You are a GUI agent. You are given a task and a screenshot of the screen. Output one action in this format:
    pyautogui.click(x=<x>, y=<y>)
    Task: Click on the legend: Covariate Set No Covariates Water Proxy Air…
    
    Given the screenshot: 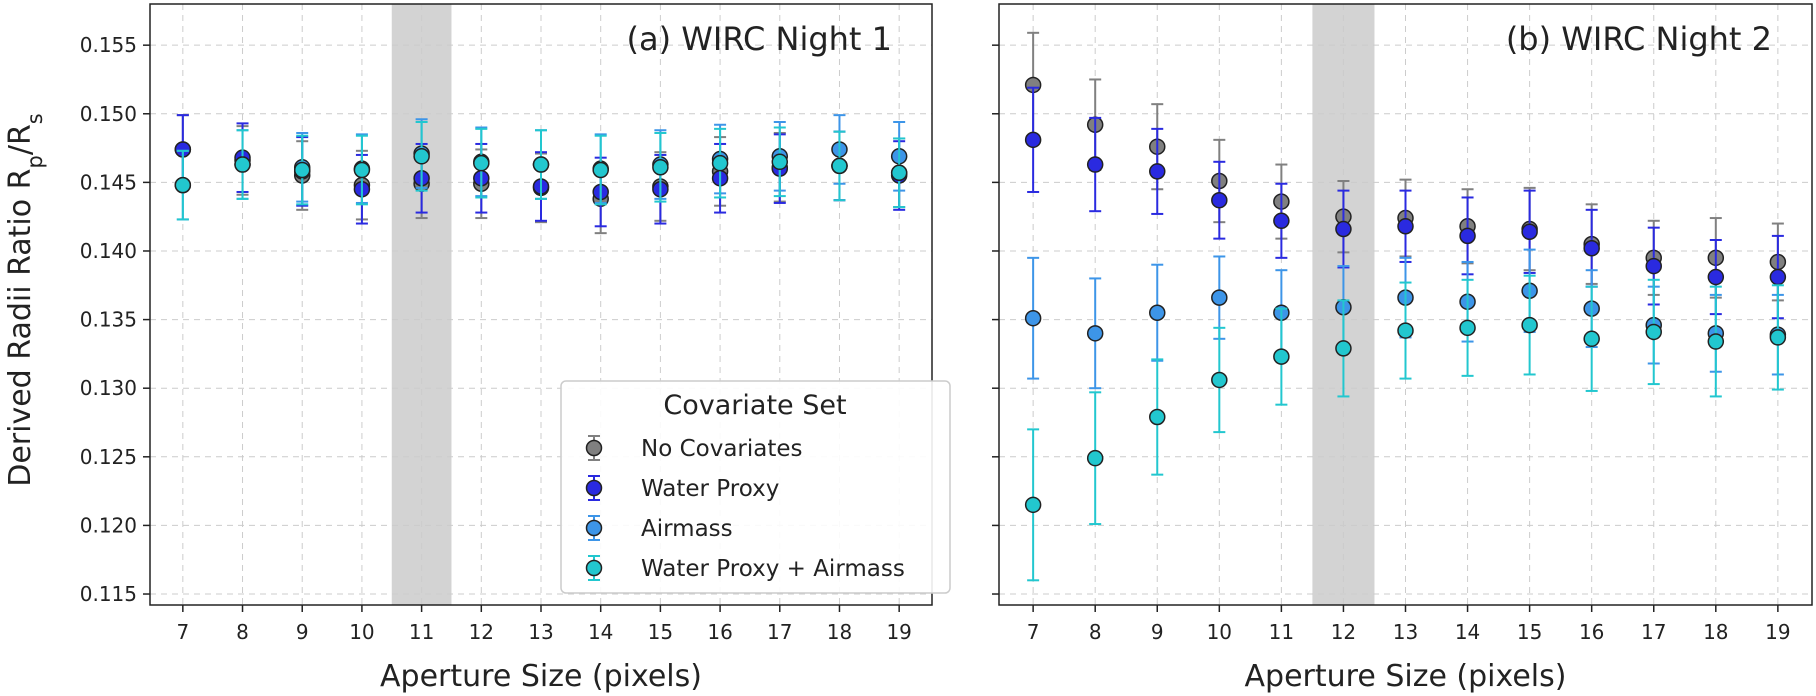 What is the action you would take?
    pyautogui.click(x=755, y=487)
    